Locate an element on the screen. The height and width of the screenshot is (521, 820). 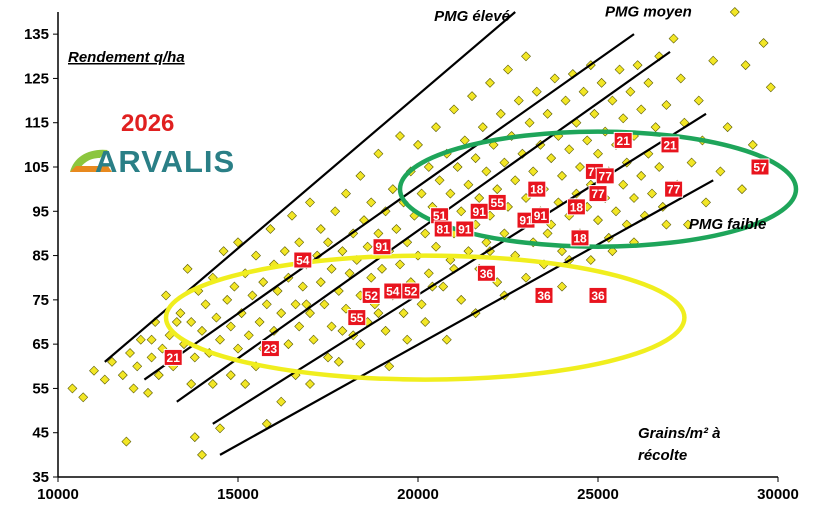
y-tick-label: 125 is located at coordinates (36, 78).